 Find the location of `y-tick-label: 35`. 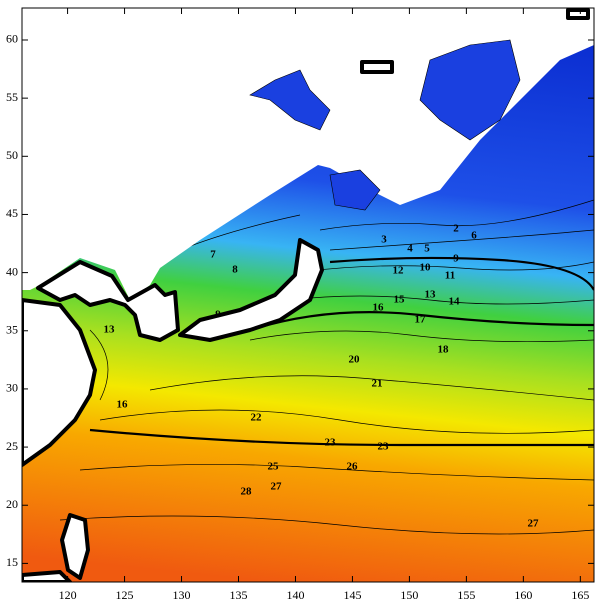

y-tick-label: 35 is located at coordinates (12, 330).